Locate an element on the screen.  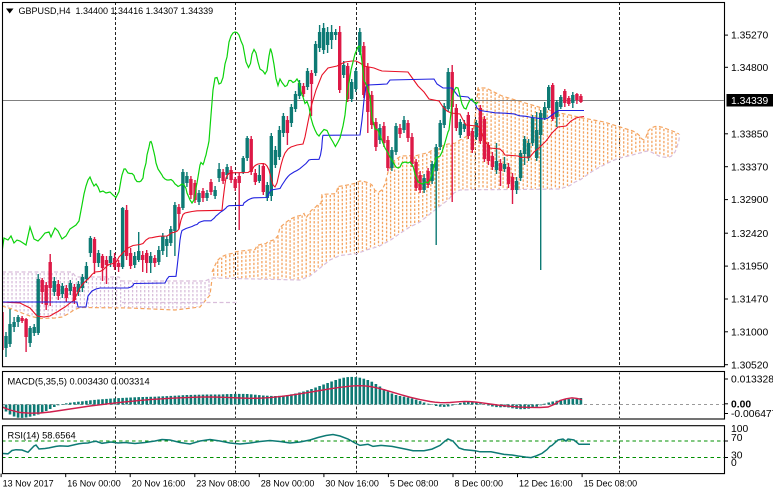
svg-text: 23 Nov 08:00 is located at coordinates (223, 484).